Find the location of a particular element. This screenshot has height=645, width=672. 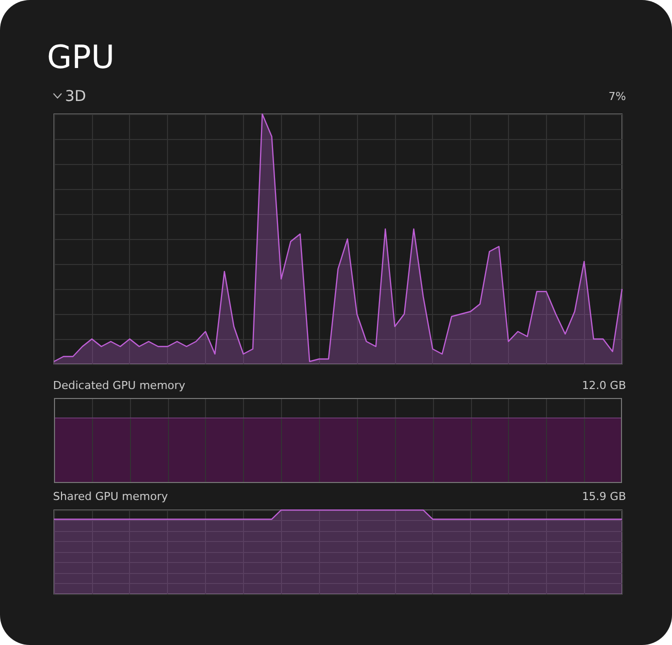

text: 12.0 GB is located at coordinates (604, 385).